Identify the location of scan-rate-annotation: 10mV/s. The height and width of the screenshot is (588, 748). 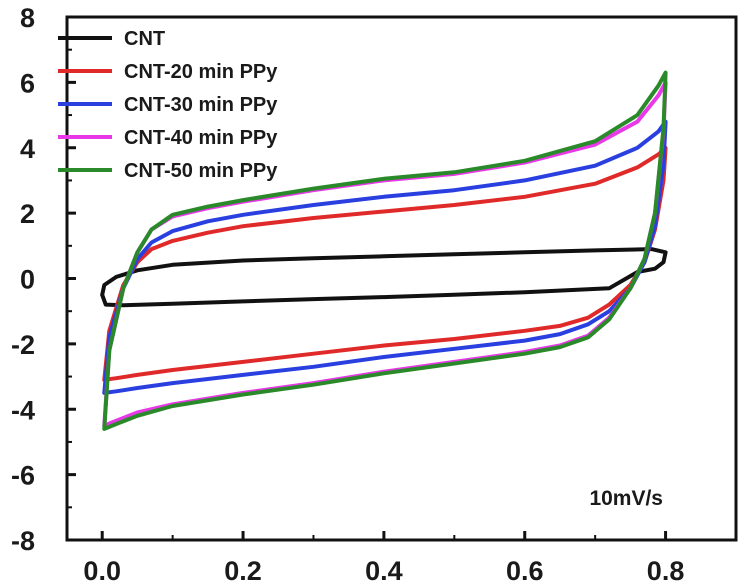
(626, 498).